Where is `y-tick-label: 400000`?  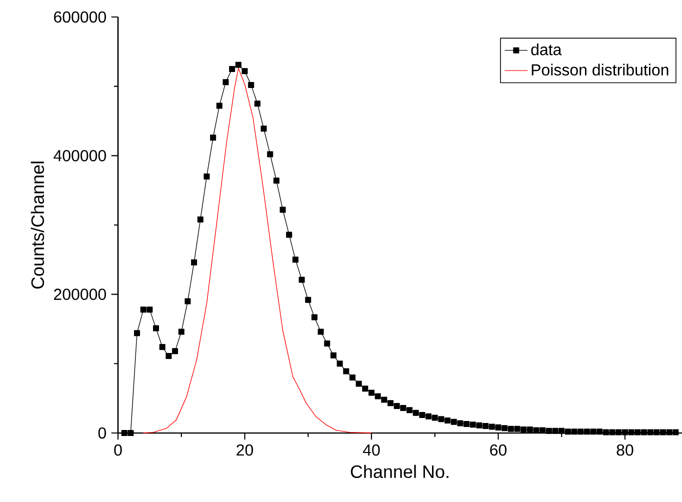 y-tick-label: 400000 is located at coordinates (80, 156).